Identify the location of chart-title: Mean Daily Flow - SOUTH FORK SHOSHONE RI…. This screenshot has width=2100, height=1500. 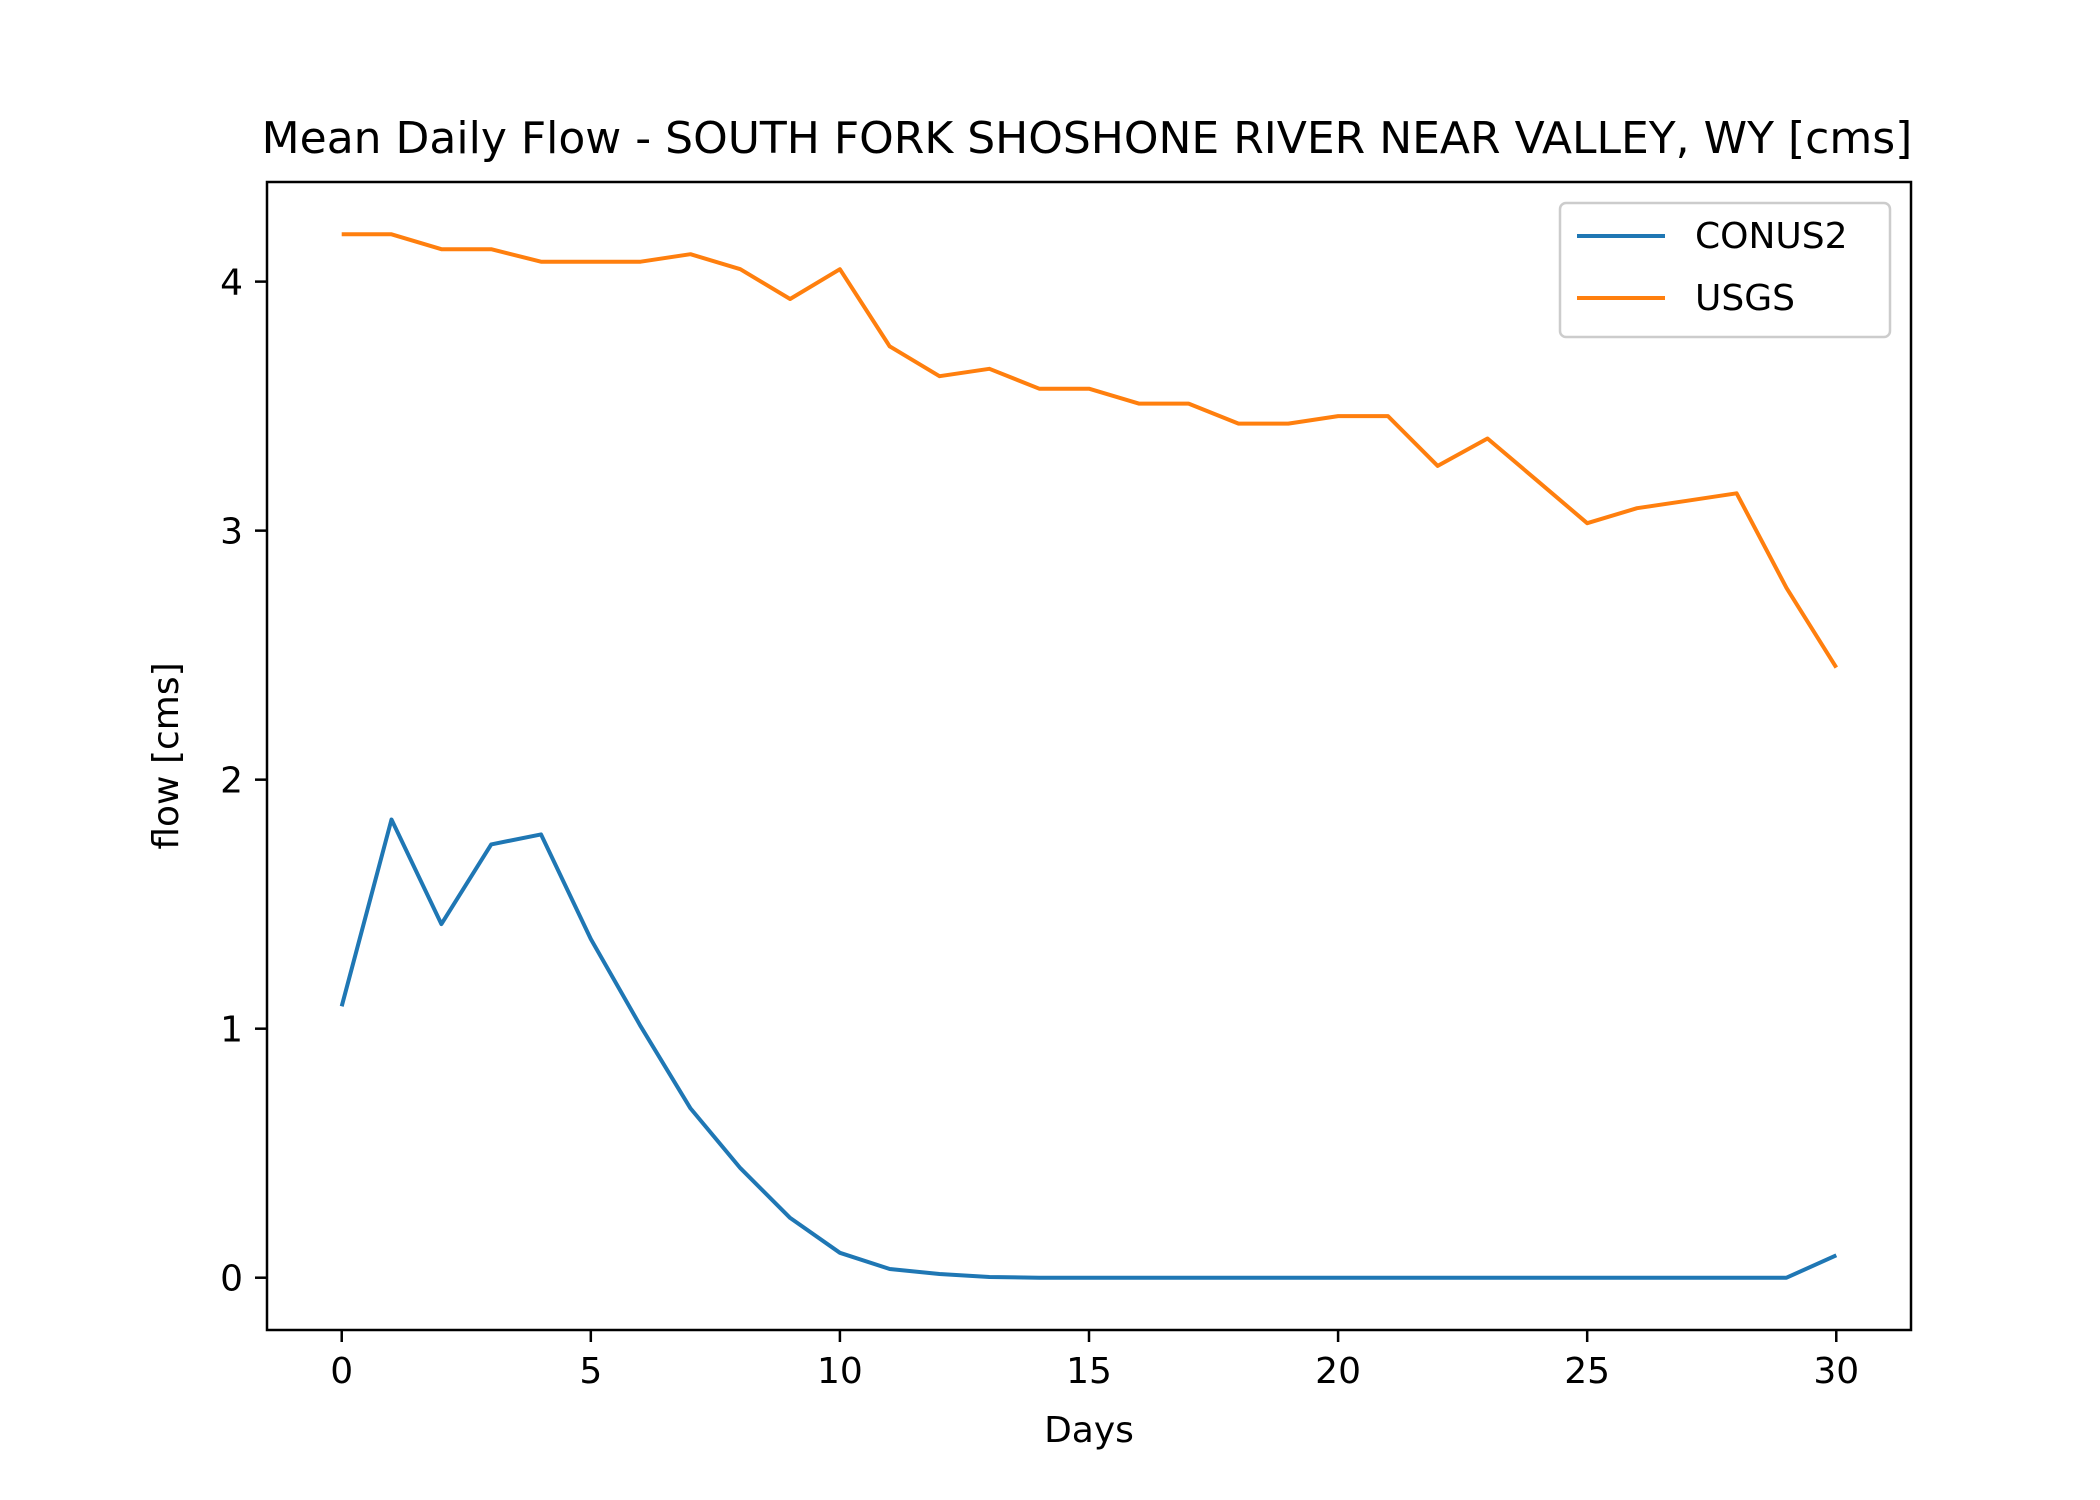
(1087, 138).